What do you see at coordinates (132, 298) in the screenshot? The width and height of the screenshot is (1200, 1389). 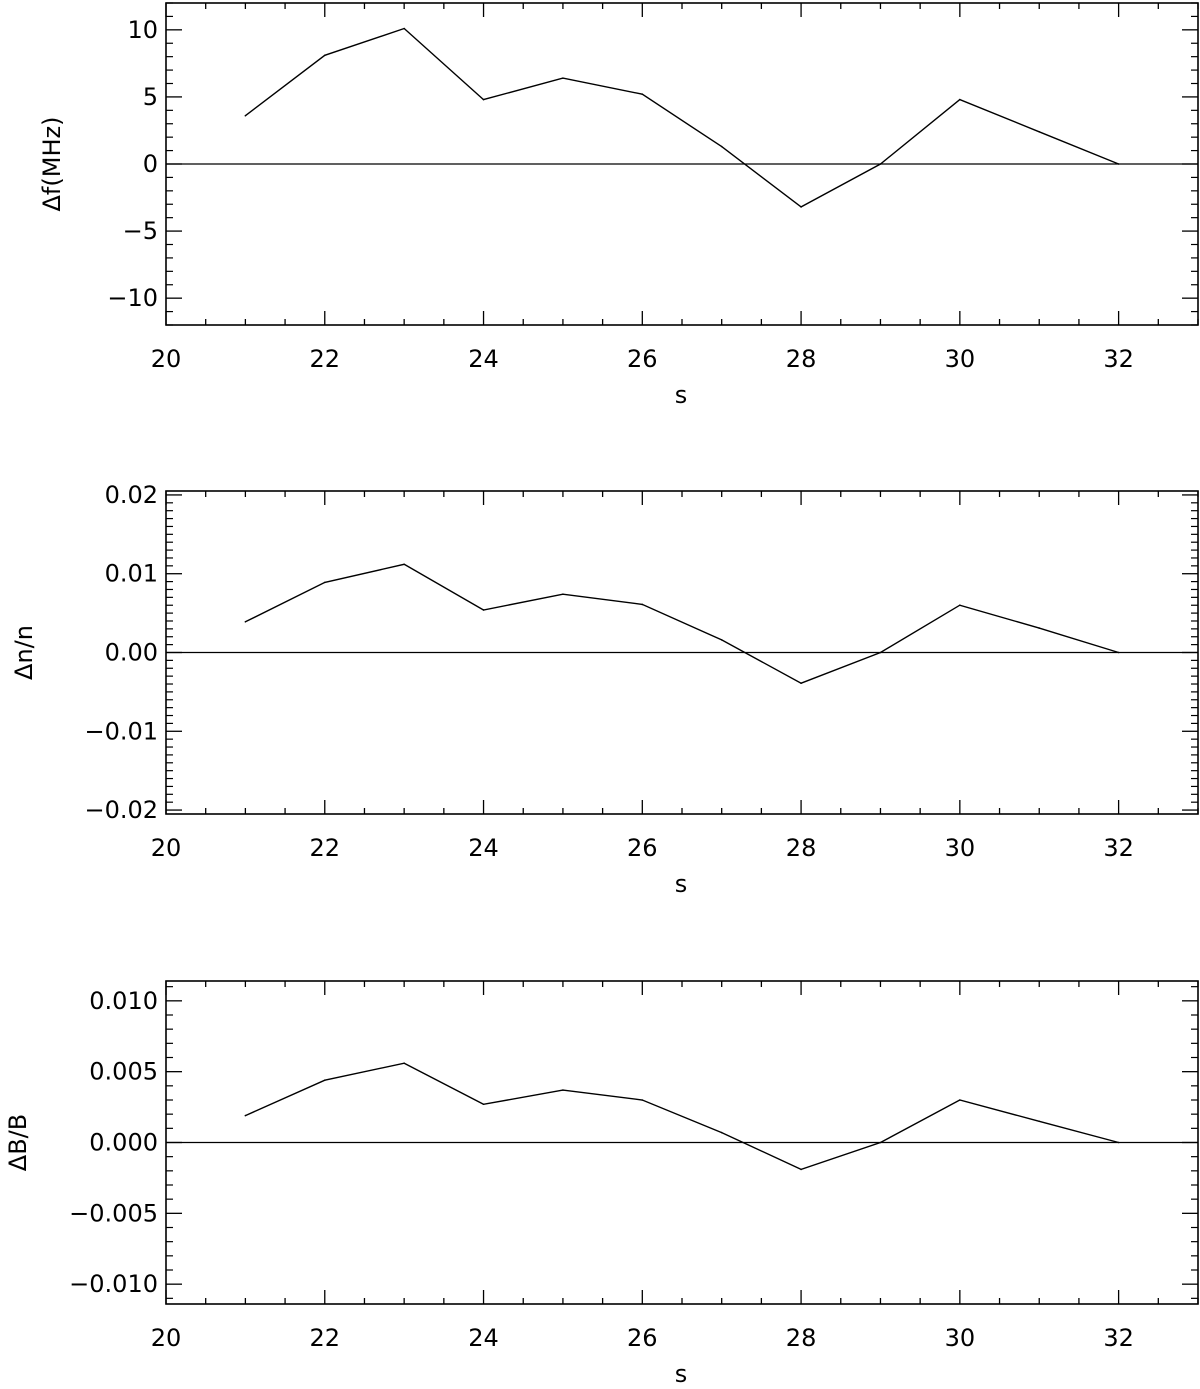 I see `y-tick-label: −10` at bounding box center [132, 298].